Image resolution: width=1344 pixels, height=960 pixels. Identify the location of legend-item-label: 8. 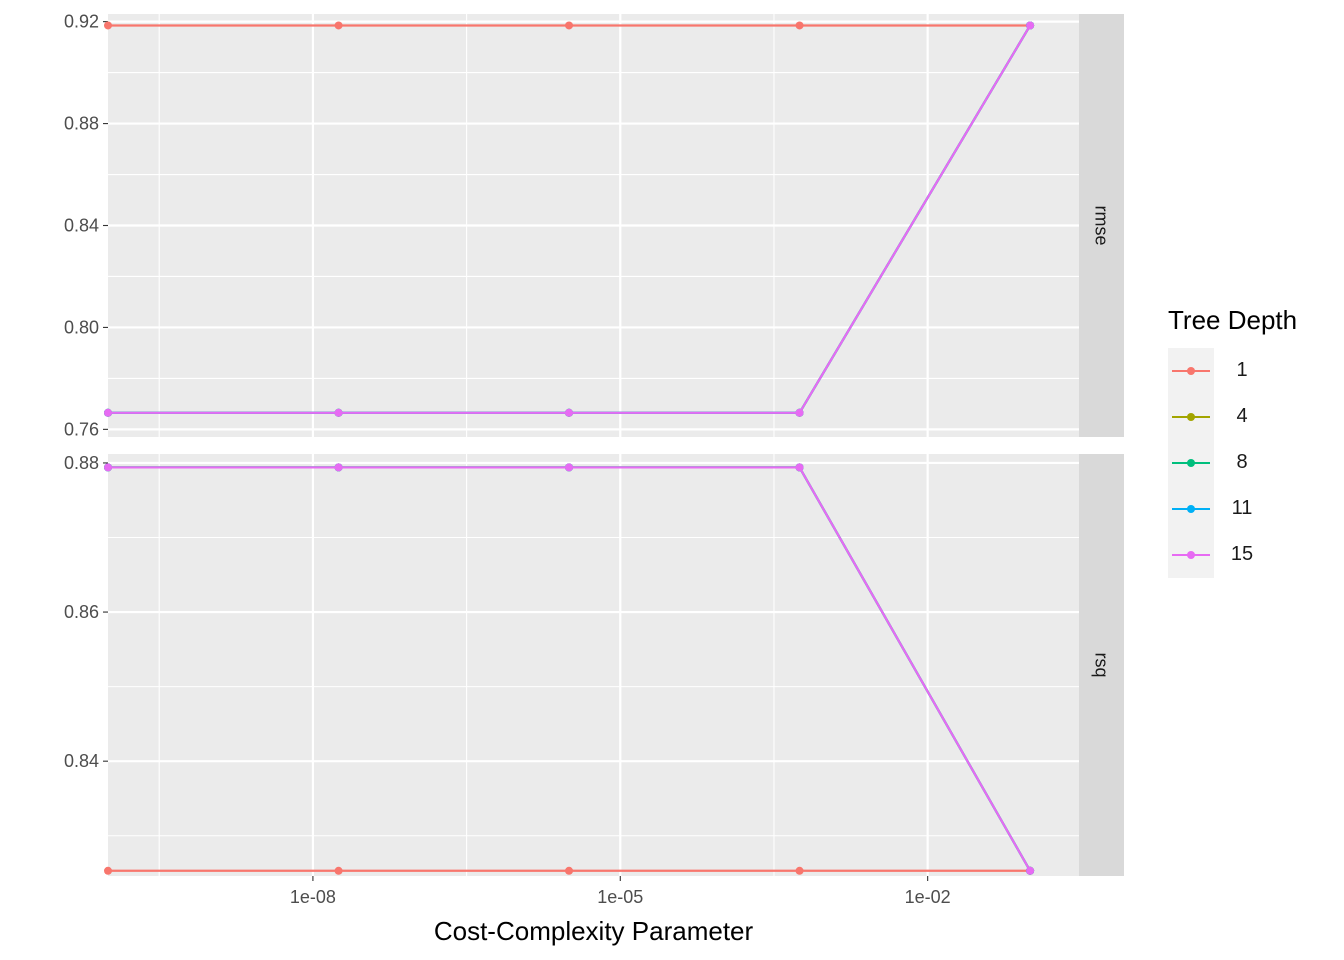
(1242, 462).